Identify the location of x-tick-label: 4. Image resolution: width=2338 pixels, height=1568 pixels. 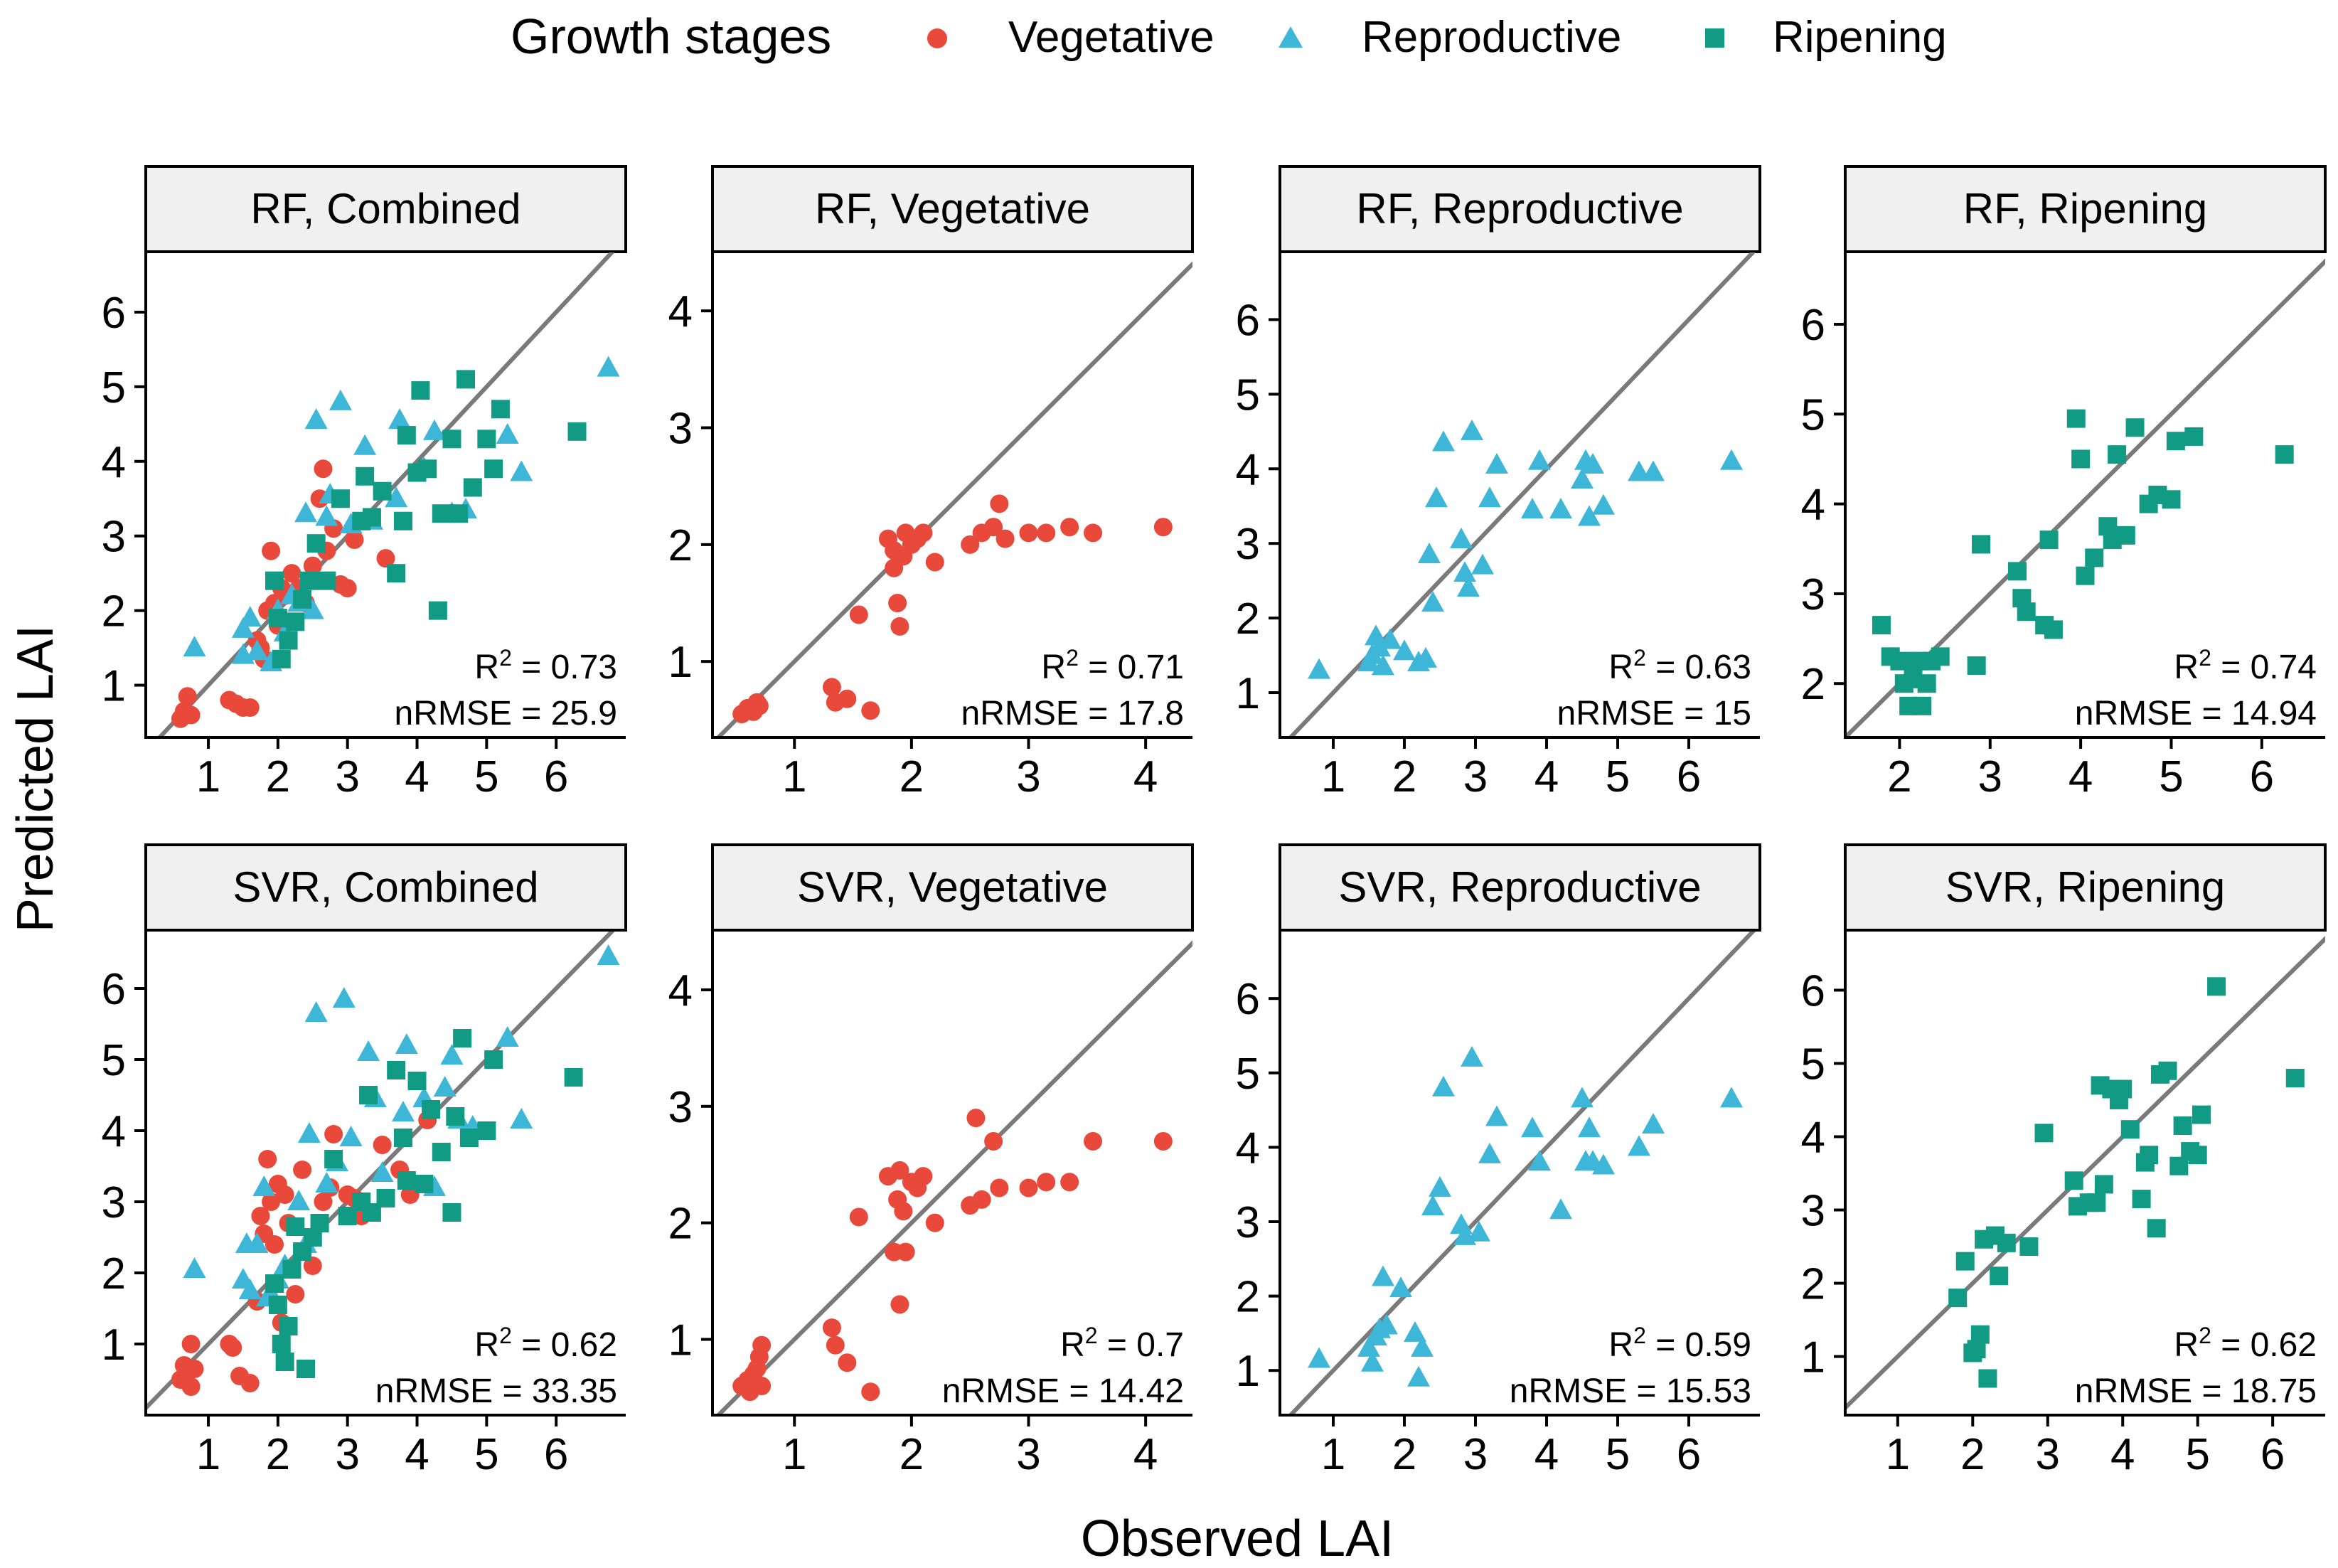
(1146, 1454).